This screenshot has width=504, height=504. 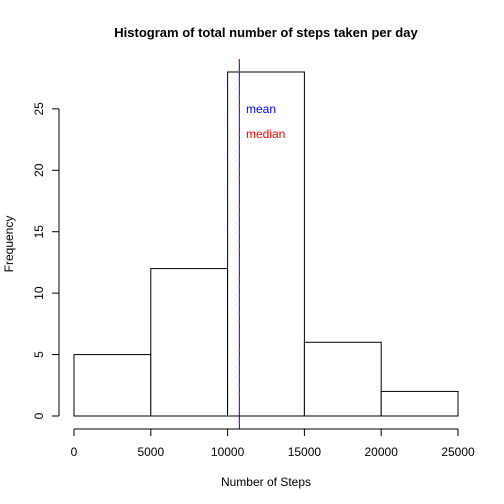 What do you see at coordinates (273, 443) in the screenshot?
I see `x-axis: 0 5000 10000 15000 20000 25000` at bounding box center [273, 443].